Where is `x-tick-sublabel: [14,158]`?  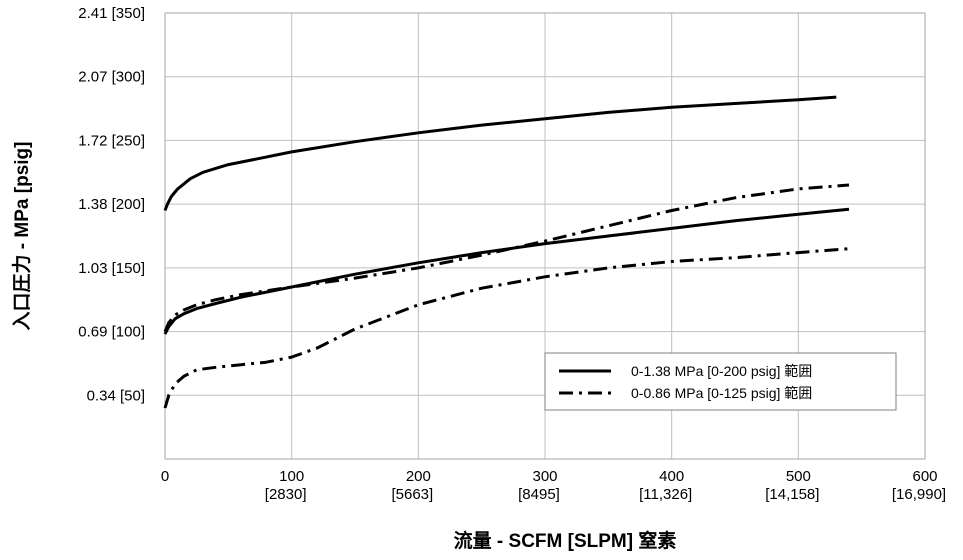 x-tick-sublabel: [14,158] is located at coordinates (792, 494).